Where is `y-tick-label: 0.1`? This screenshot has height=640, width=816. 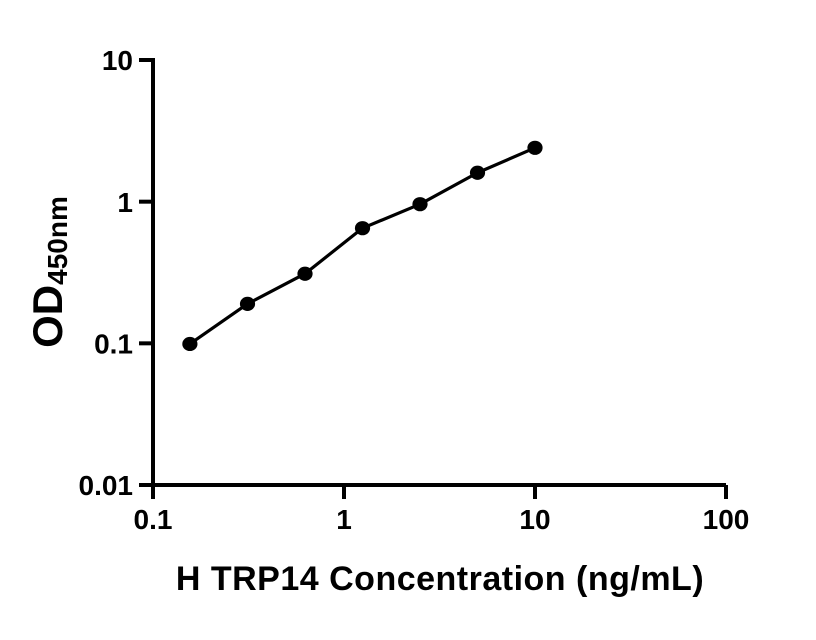 y-tick-label: 0.1 is located at coordinates (113, 343).